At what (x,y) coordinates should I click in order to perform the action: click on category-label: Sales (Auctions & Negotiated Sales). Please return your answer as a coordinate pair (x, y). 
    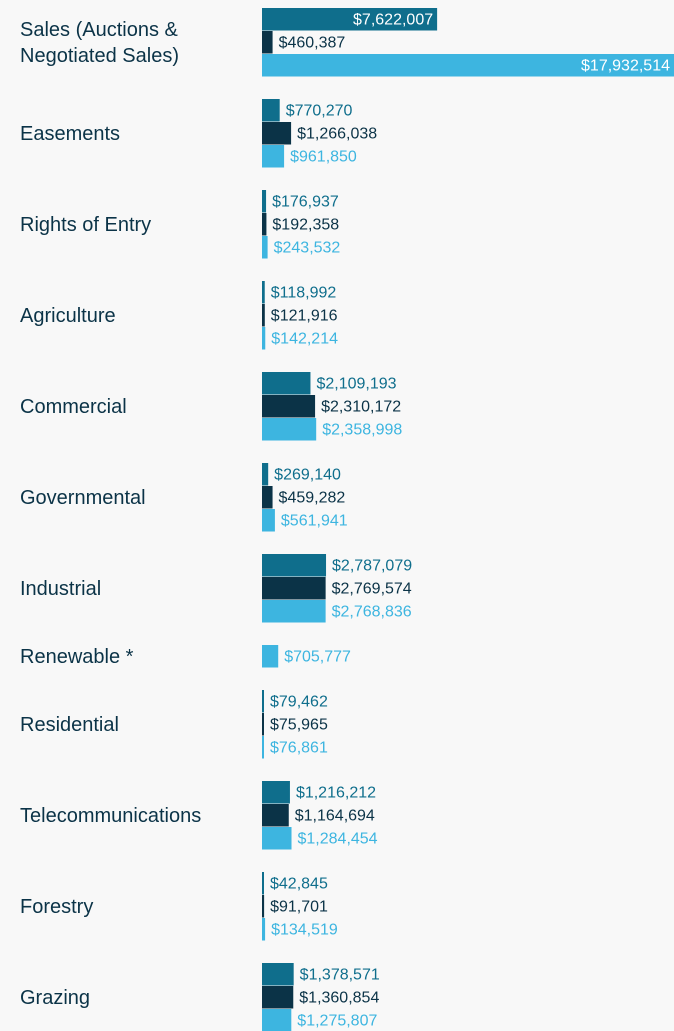
    Looking at the image, I should click on (99, 42).